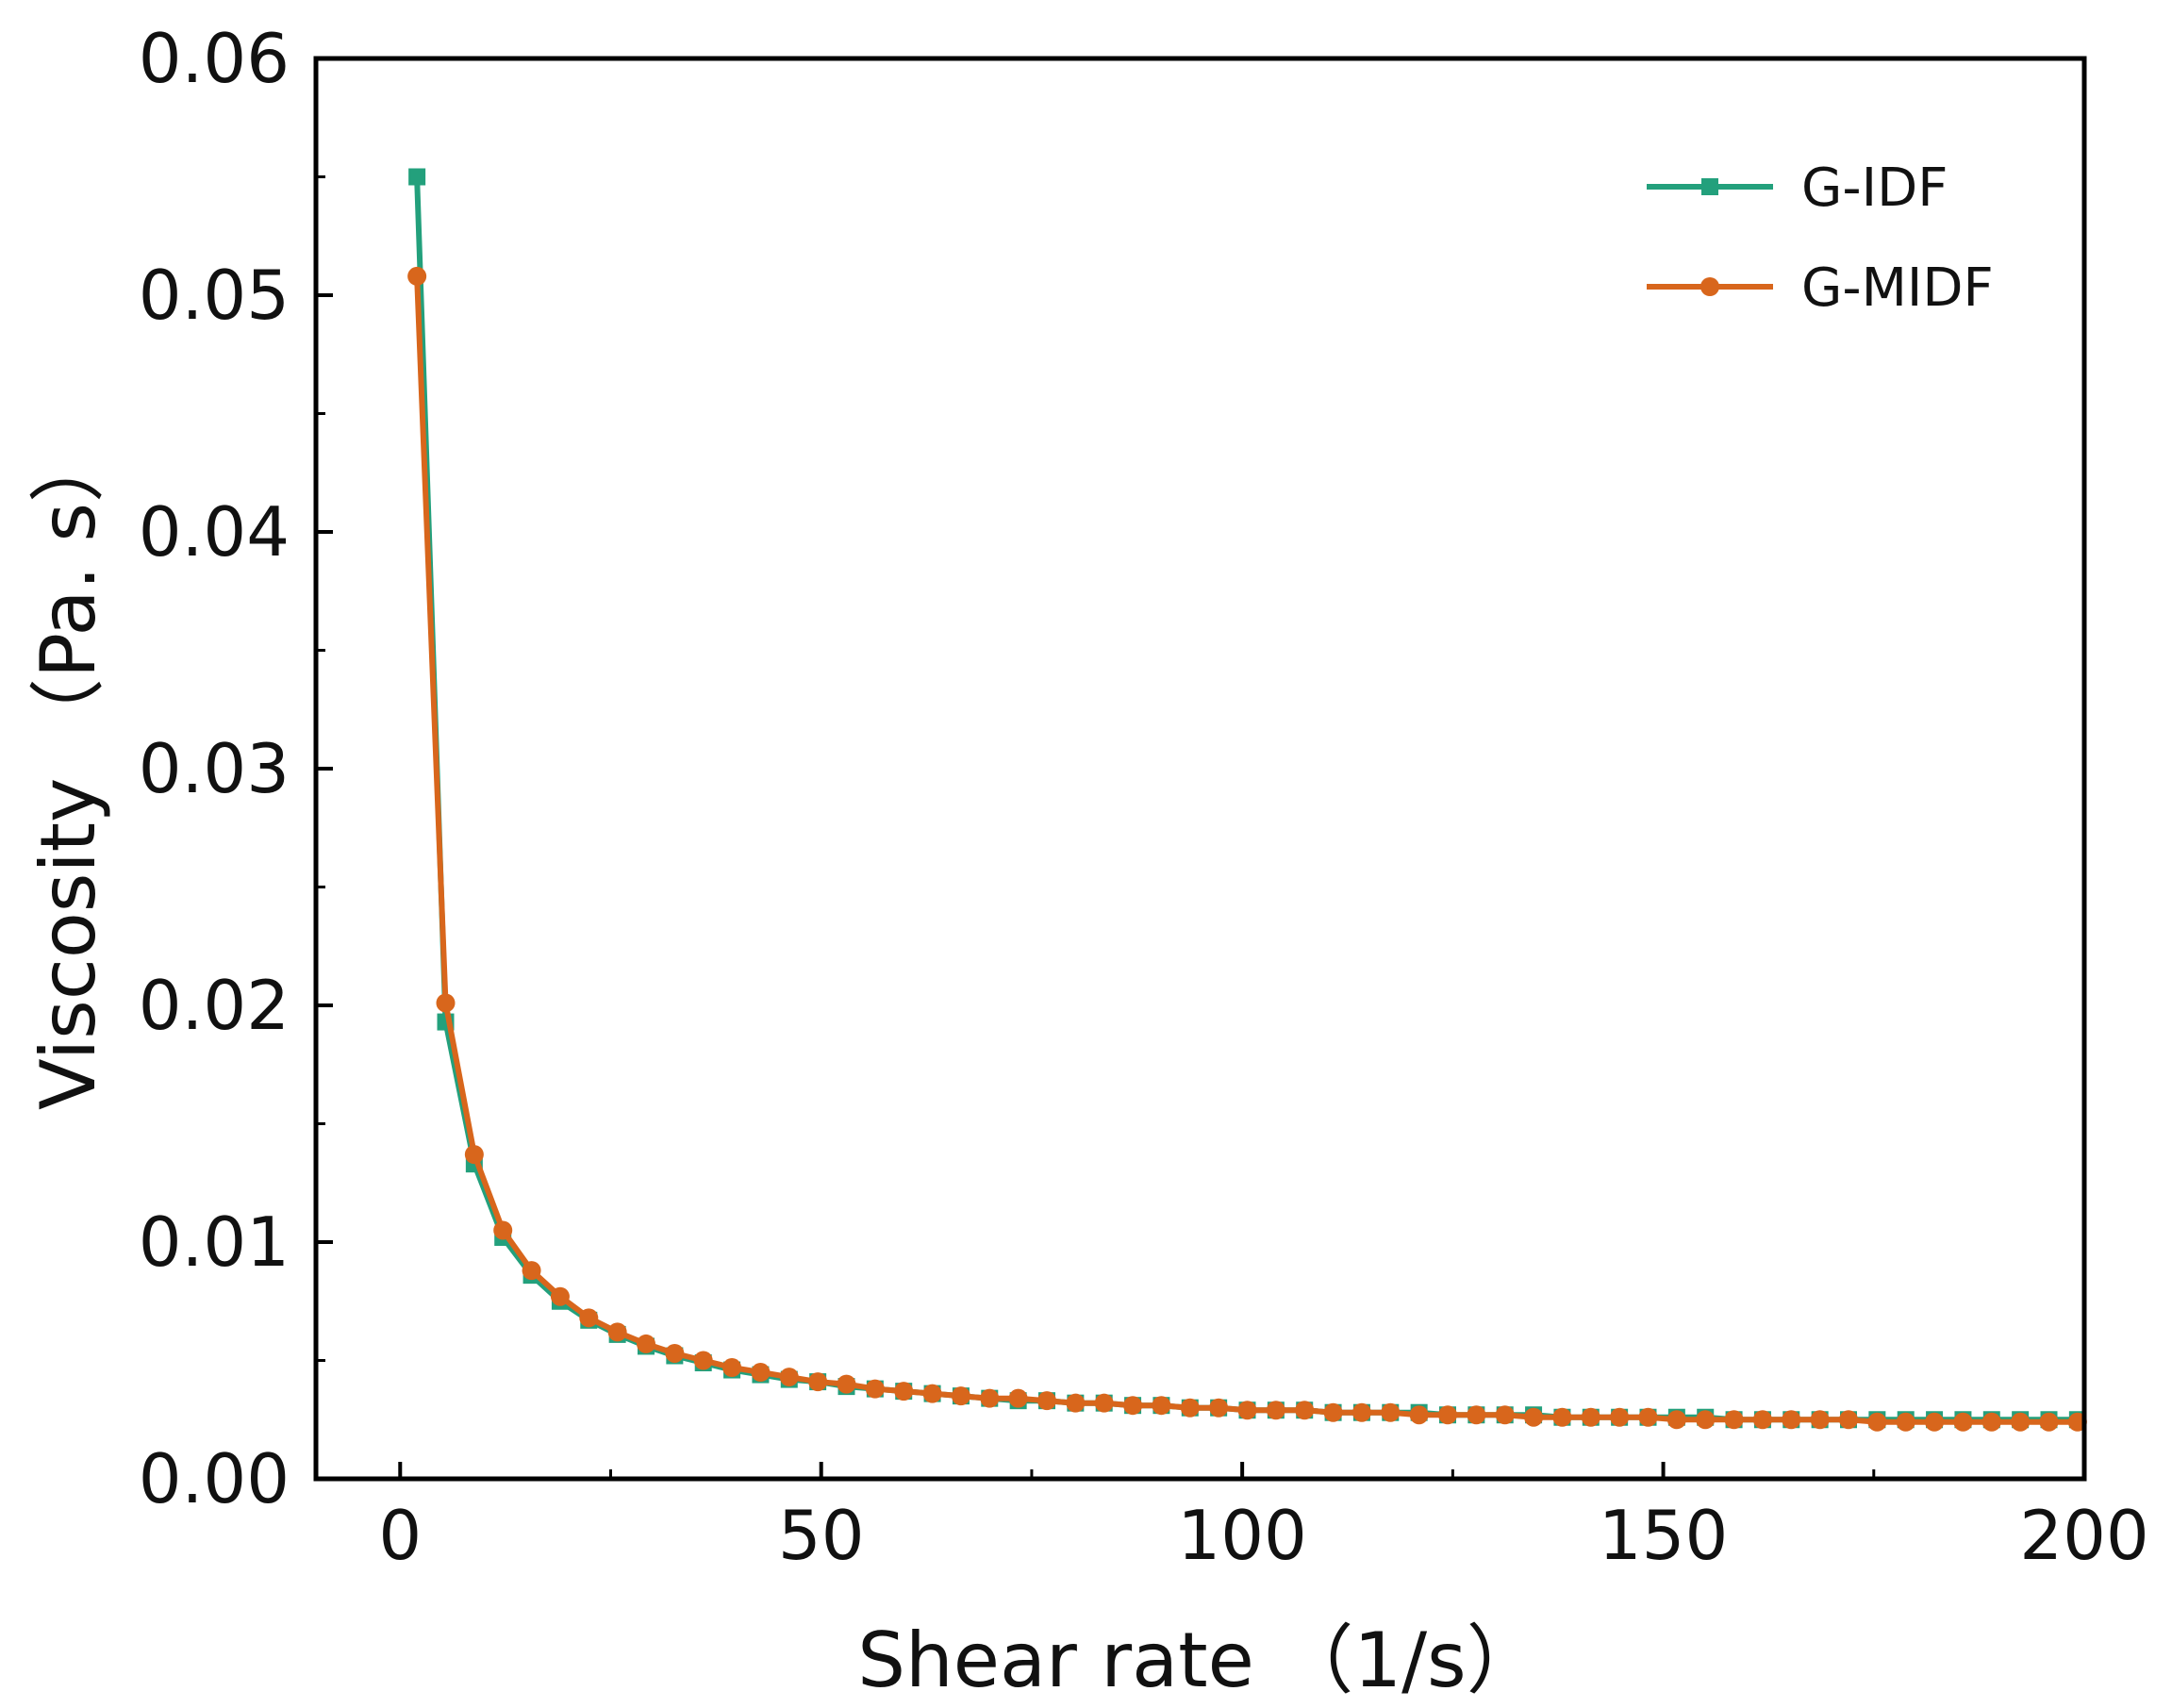  I want to click on x-tick-label: 200, so click(2083, 1535).